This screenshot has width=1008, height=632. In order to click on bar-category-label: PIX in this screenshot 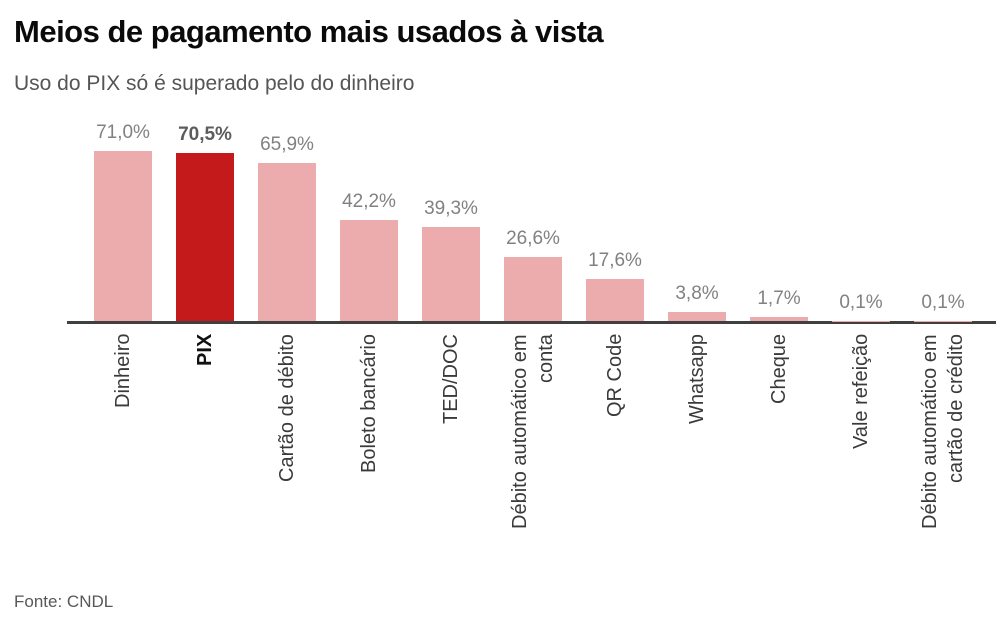, I will do `click(205, 350)`.